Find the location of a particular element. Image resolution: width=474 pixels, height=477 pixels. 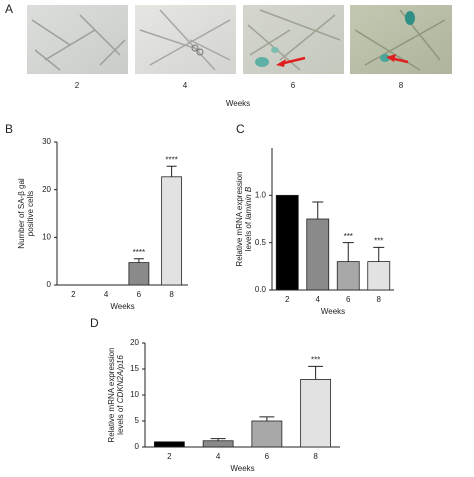

y-axis-label: Number of SA-β gal is located at coordinates (21, 213).